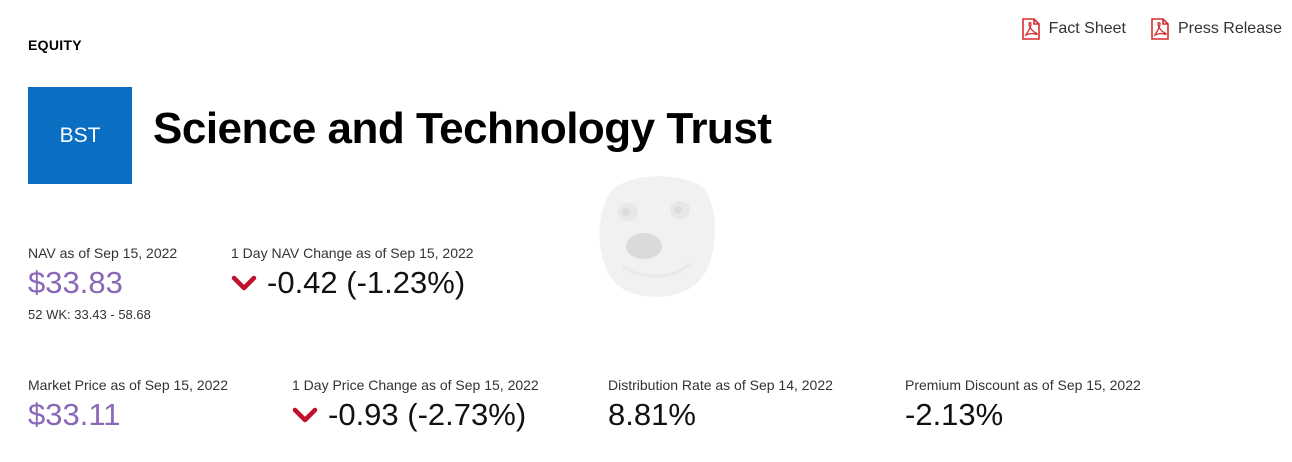  What do you see at coordinates (366, 282) in the screenshot?
I see `nav-change-value: -0.42 (-1.23%)` at bounding box center [366, 282].